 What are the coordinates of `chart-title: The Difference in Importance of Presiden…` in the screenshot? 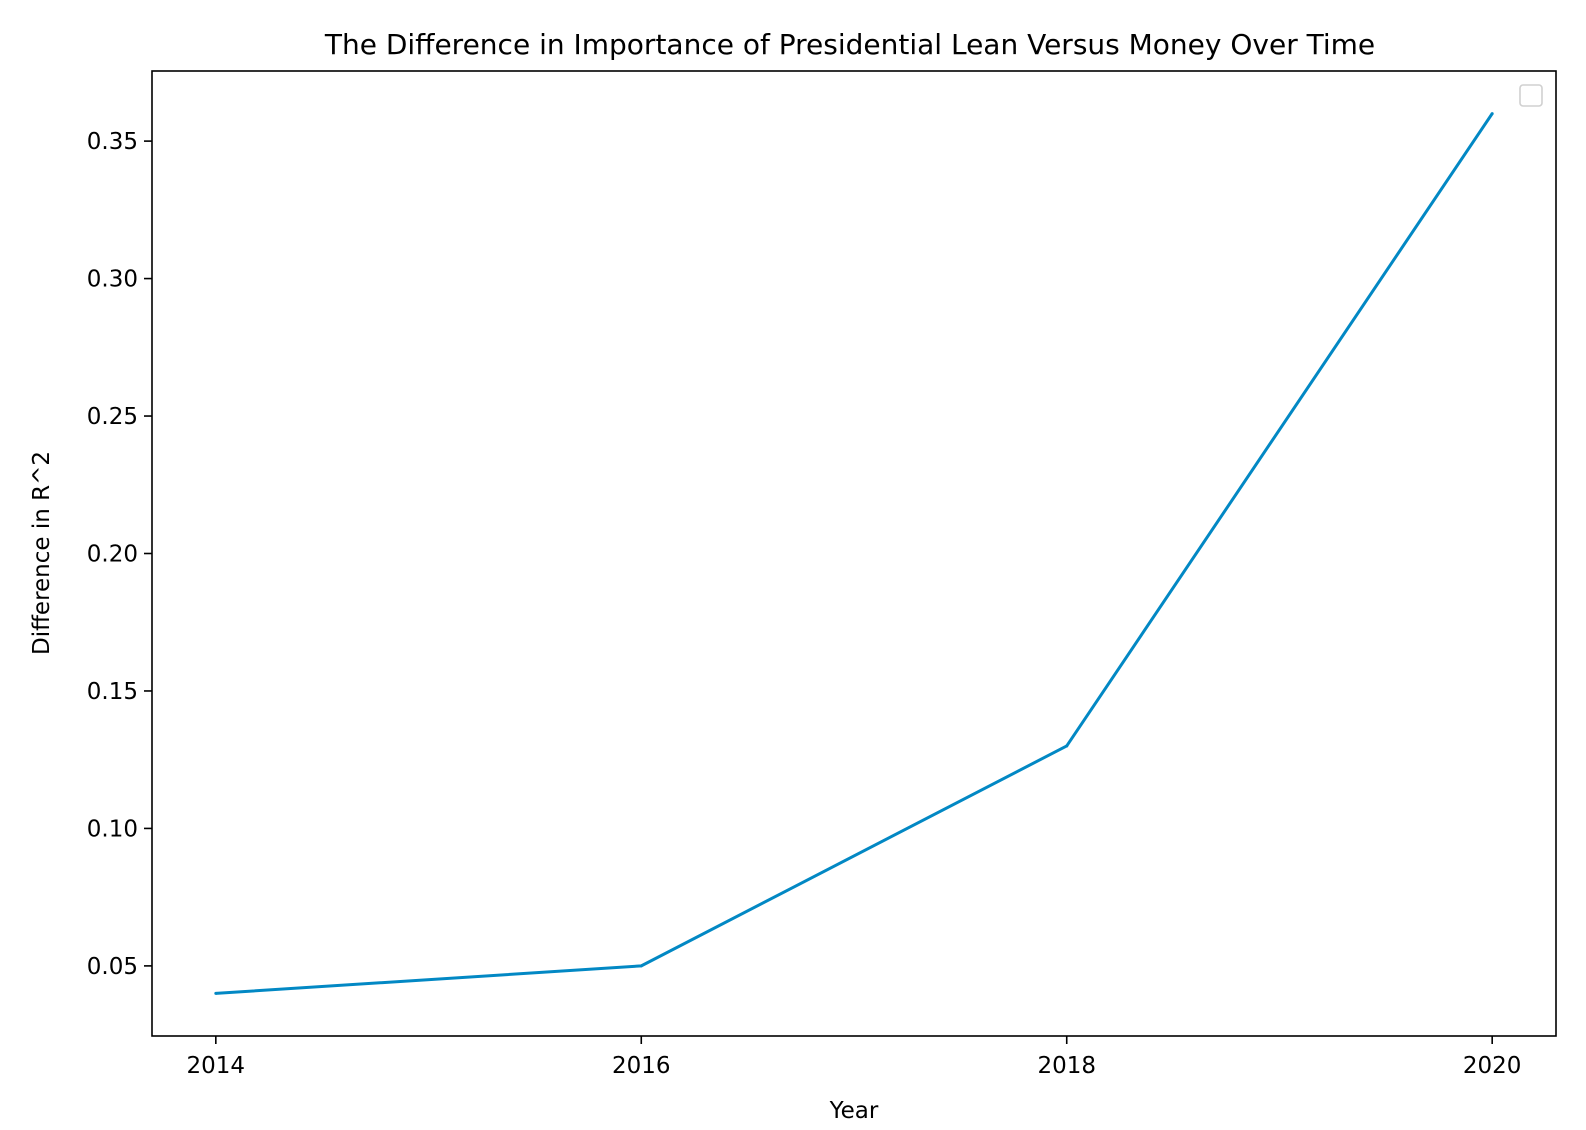 It's located at (849, 44).